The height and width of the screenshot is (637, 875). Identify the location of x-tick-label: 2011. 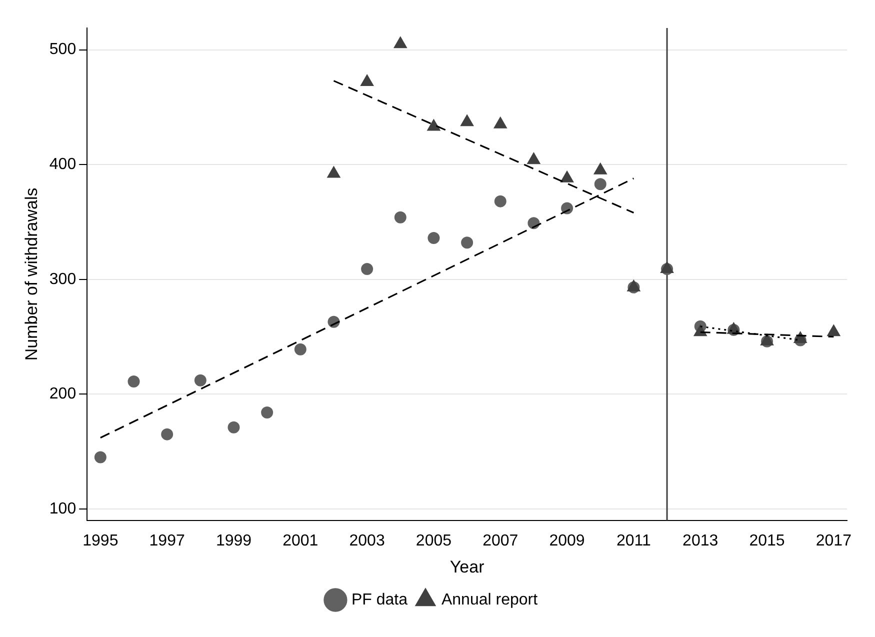
(633, 541).